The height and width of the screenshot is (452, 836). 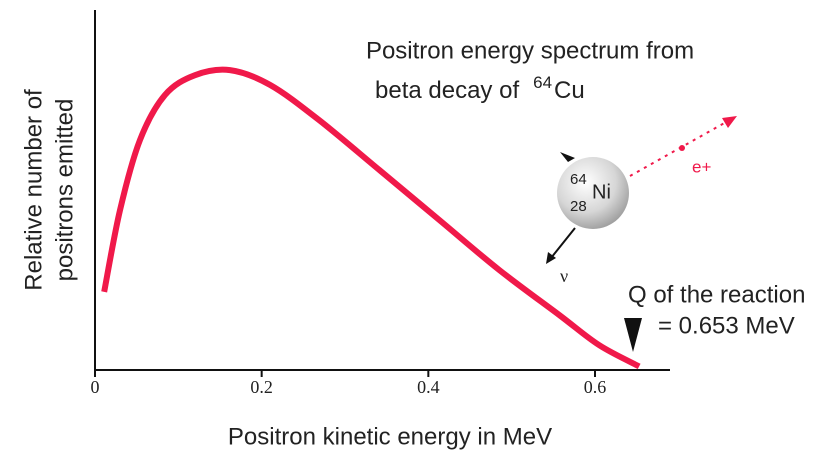 What do you see at coordinates (567, 157) in the screenshot?
I see `recoil-arrow` at bounding box center [567, 157].